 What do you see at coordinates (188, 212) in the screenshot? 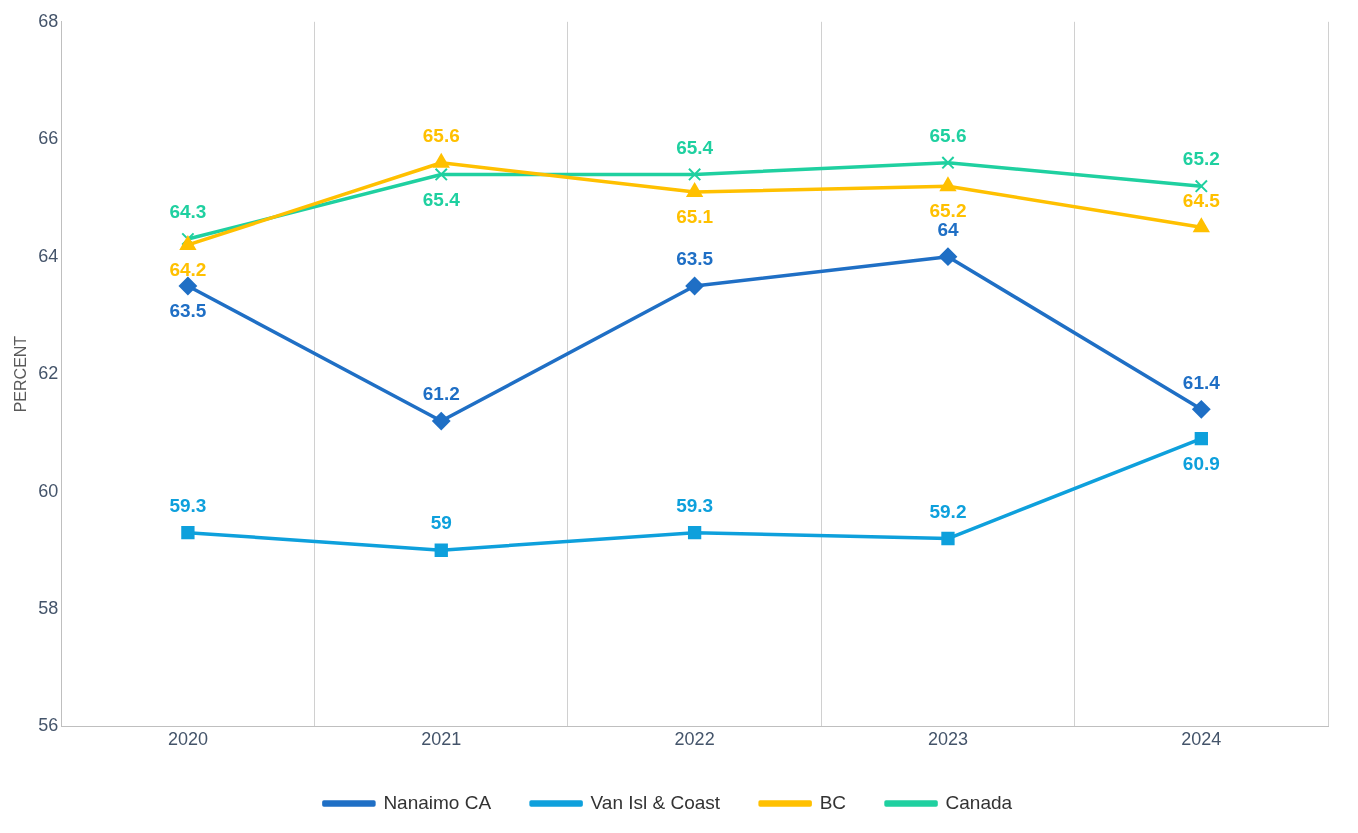
I see `data-label: 64.3` at bounding box center [188, 212].